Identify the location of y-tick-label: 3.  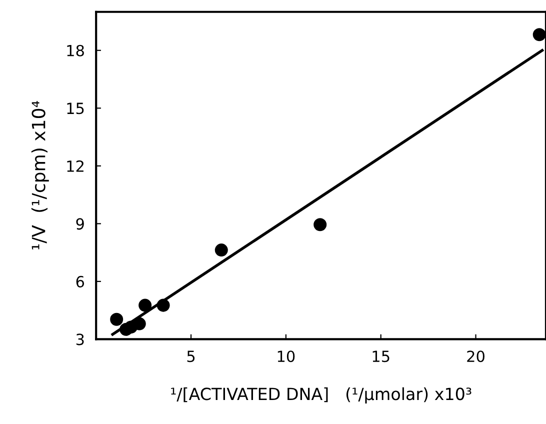
(80, 340).